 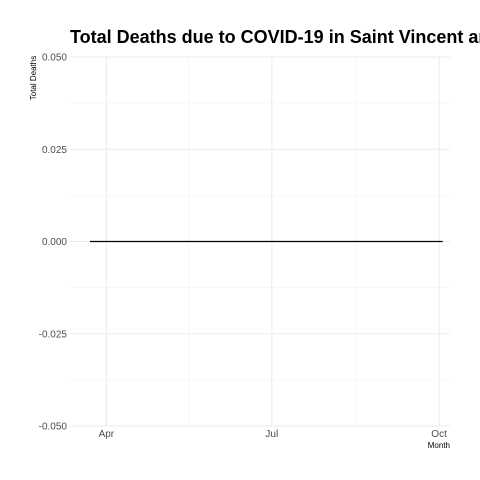 What do you see at coordinates (54, 242) in the screenshot?
I see `y-tick-label: 0.000` at bounding box center [54, 242].